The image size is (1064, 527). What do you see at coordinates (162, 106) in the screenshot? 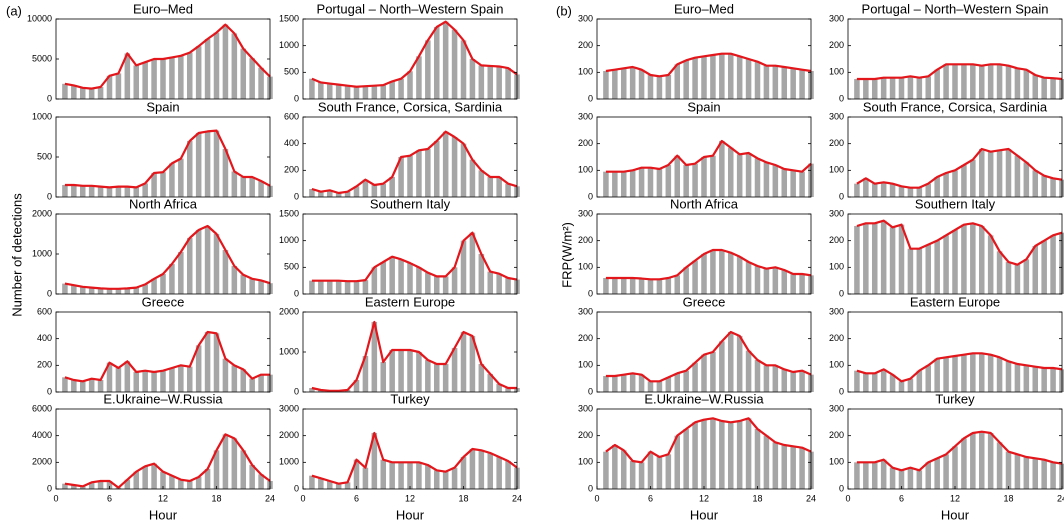
I see `chart-title: Spain` at bounding box center [162, 106].